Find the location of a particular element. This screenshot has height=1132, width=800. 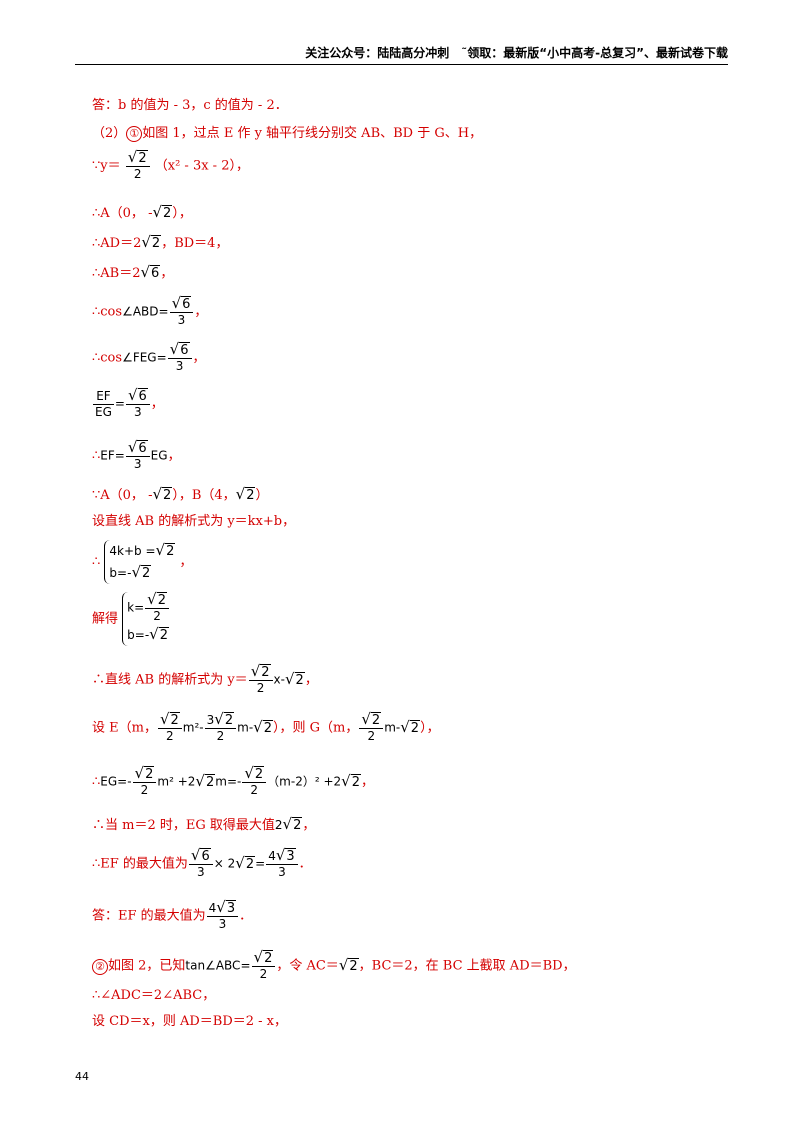

ad-bd: ∴AD＝2√2，BD＝4， is located at coordinates (160, 243).